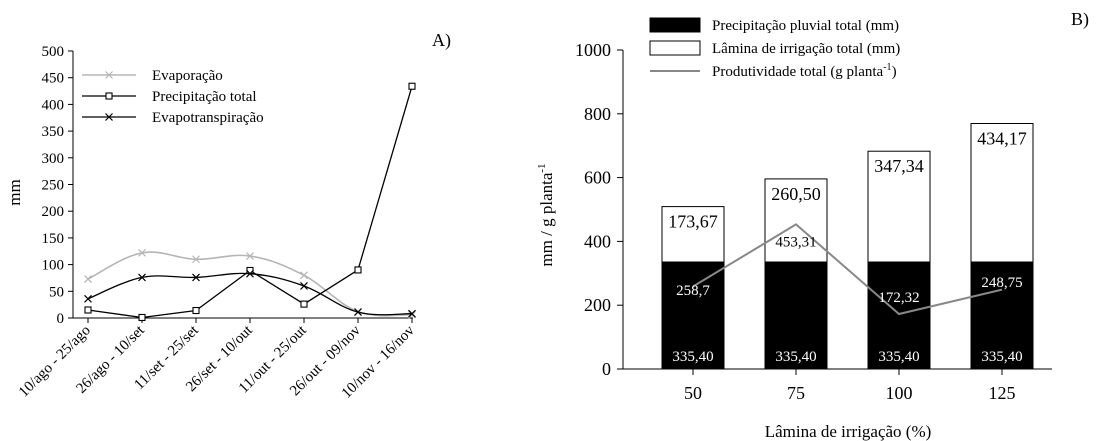 This screenshot has width=1101, height=441. I want to click on x-tick-label: 50, so click(693, 393).